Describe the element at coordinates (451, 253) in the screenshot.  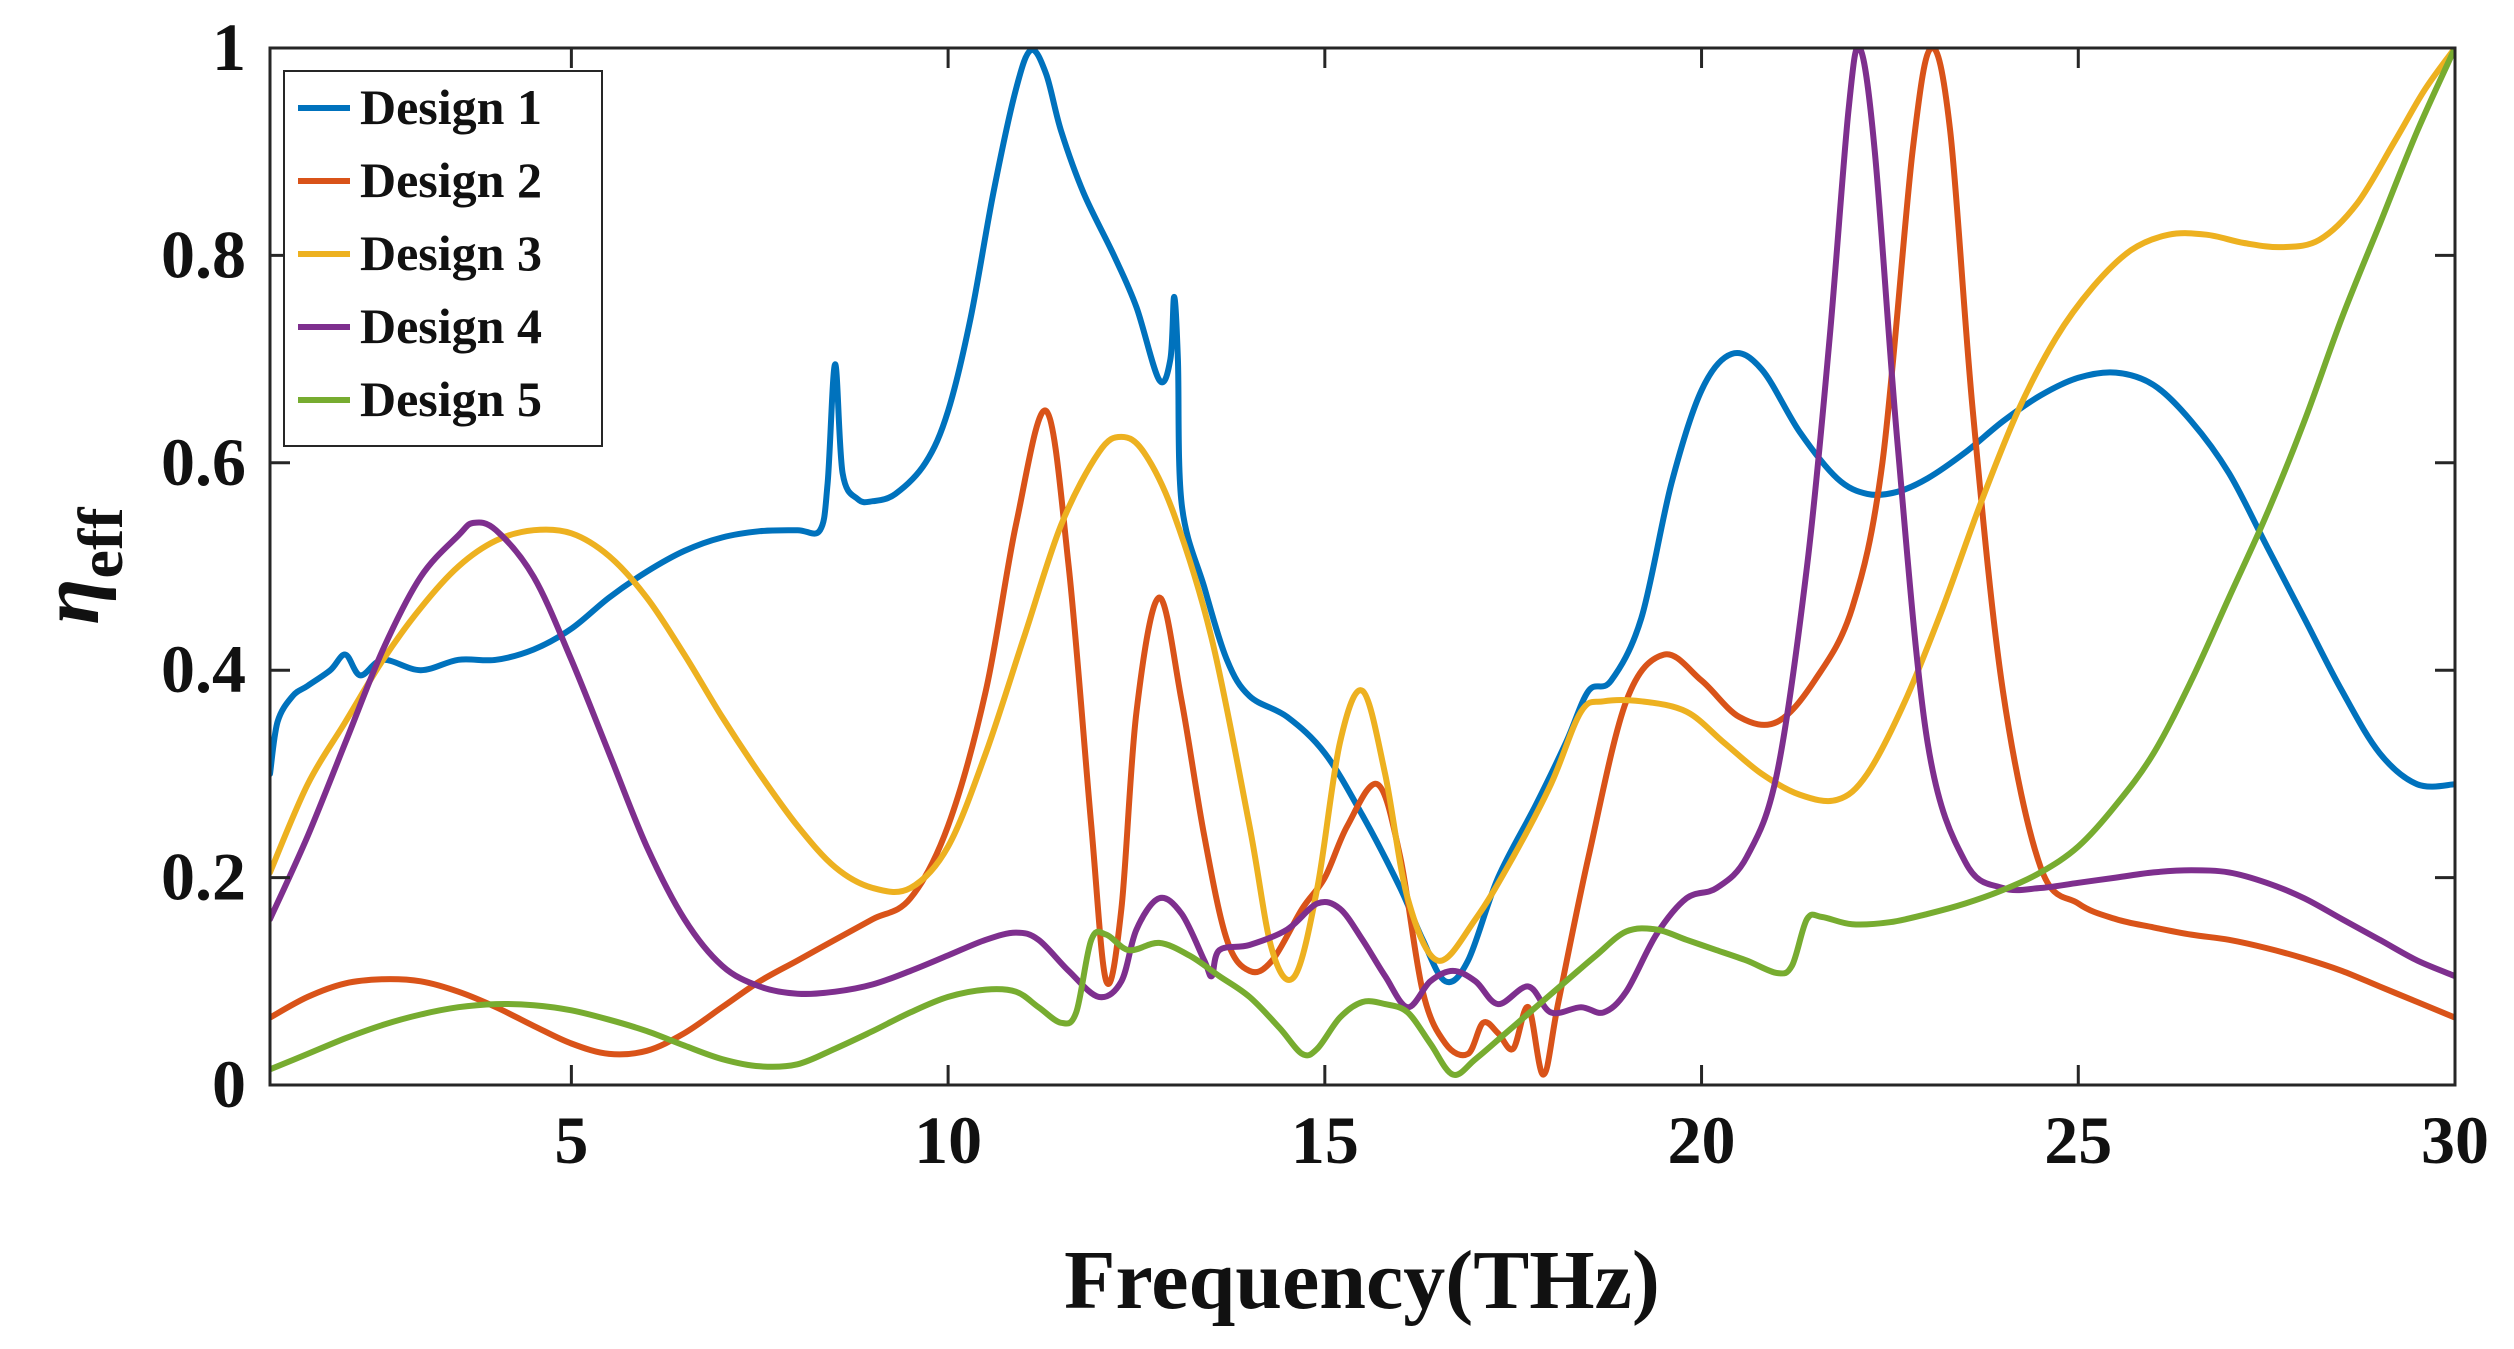
I see `legend-label: Design 3` at that location.